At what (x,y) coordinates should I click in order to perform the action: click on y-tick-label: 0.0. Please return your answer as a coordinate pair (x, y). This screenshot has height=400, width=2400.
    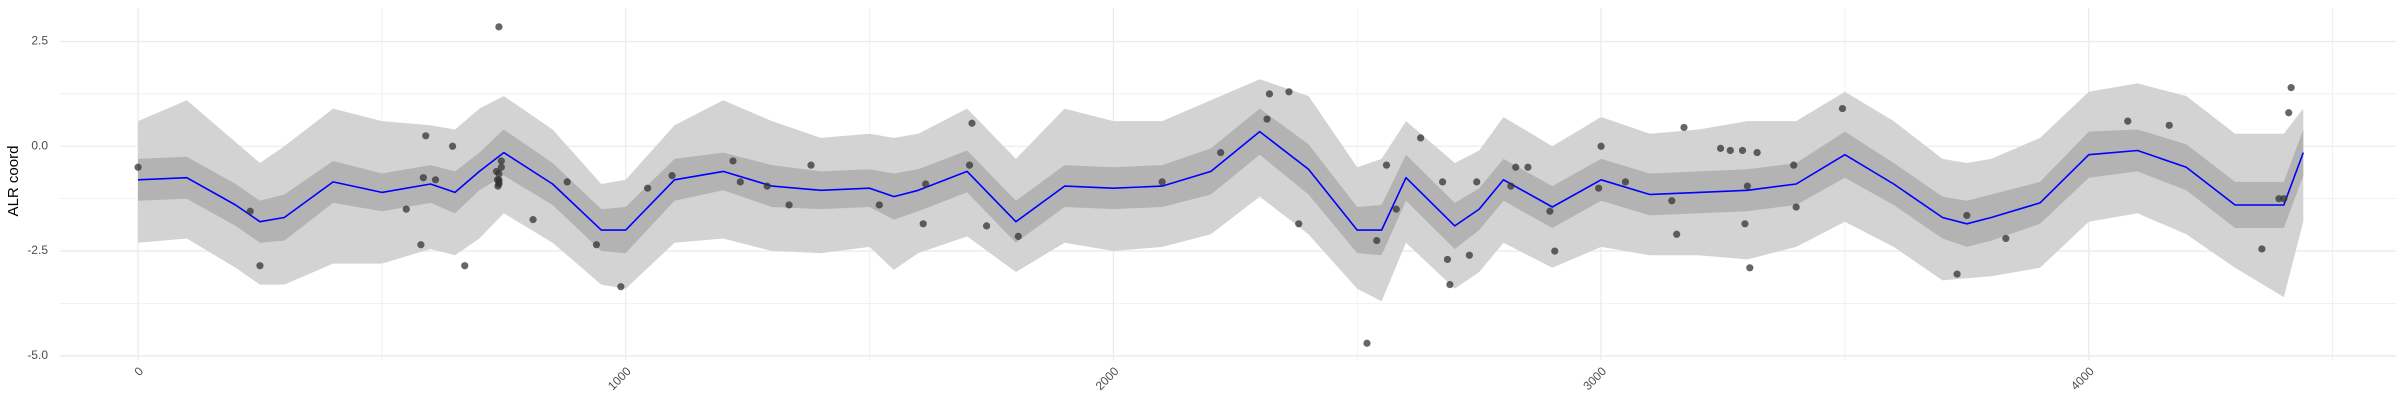
    Looking at the image, I should click on (39, 145).